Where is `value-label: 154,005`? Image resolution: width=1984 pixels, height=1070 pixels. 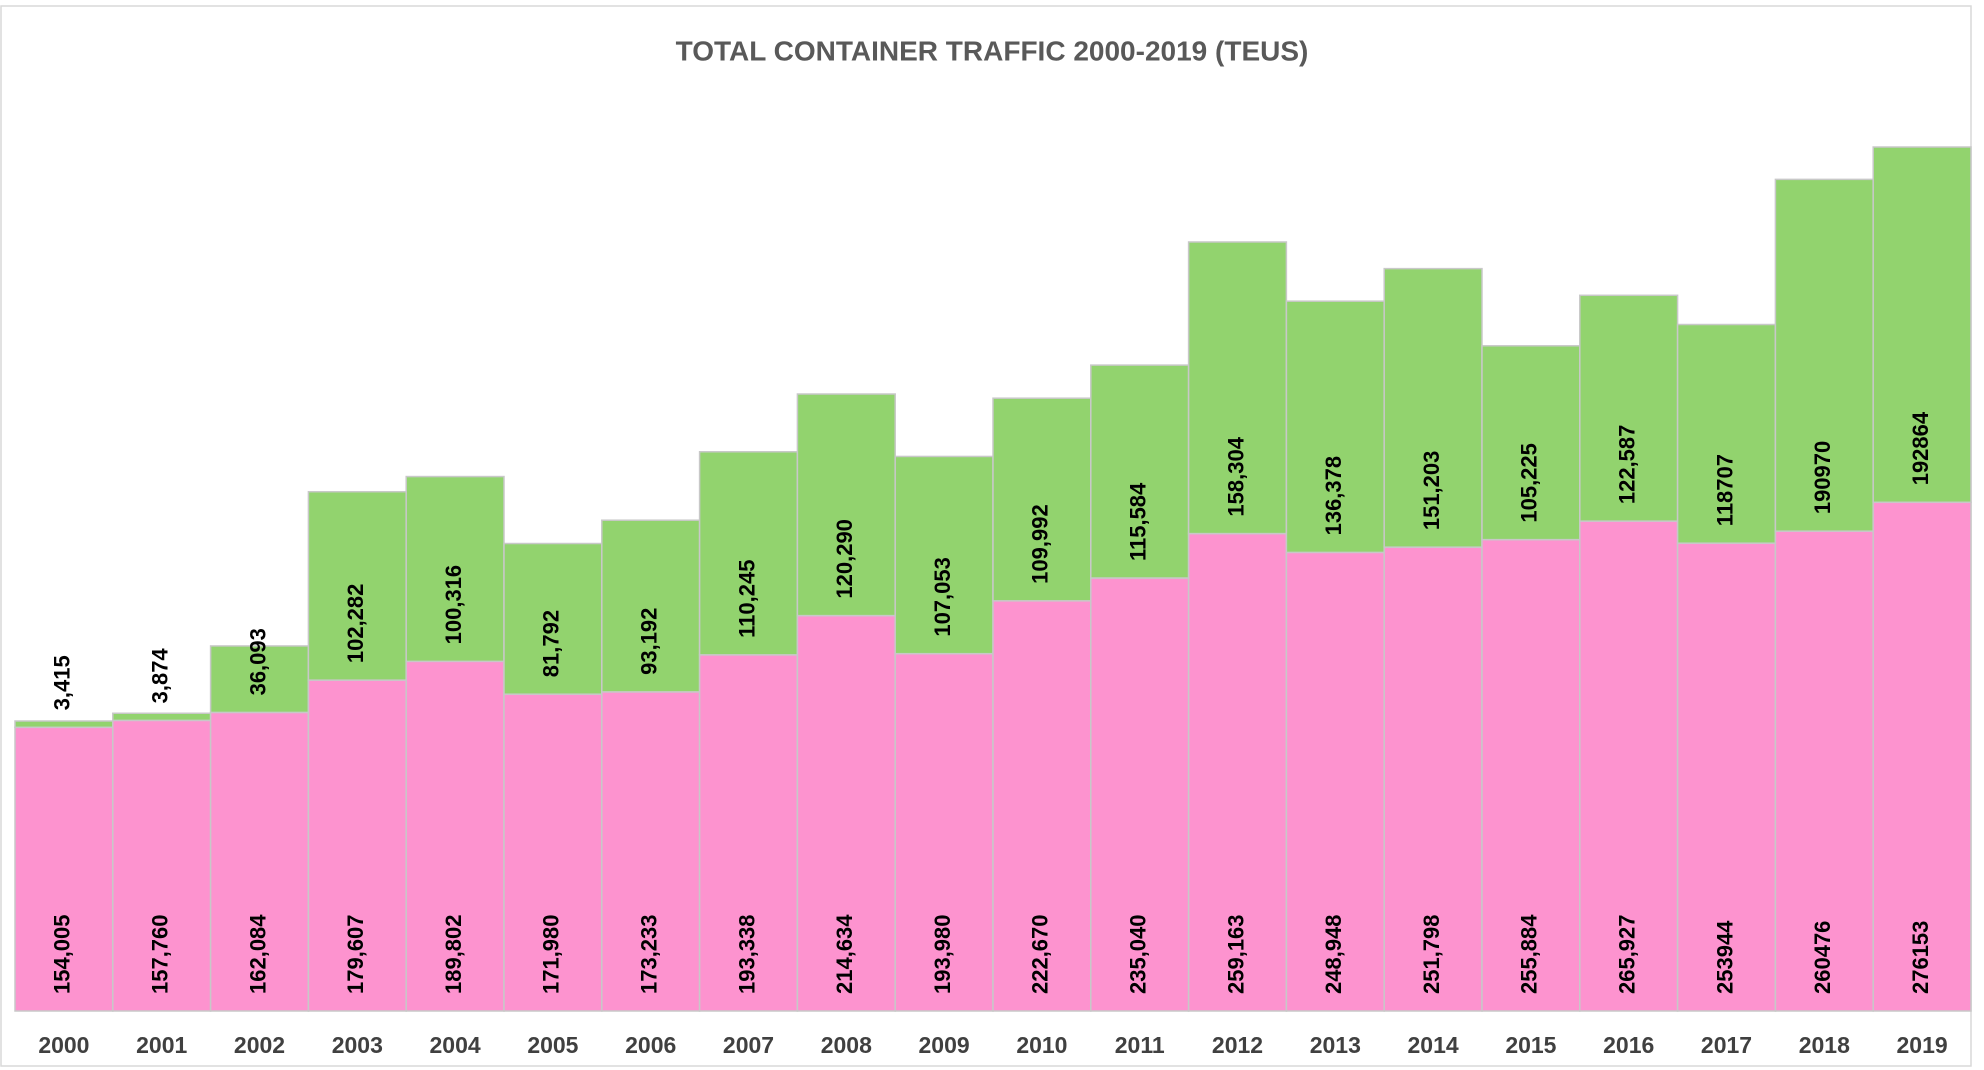
value-label: 154,005 is located at coordinates (62, 954).